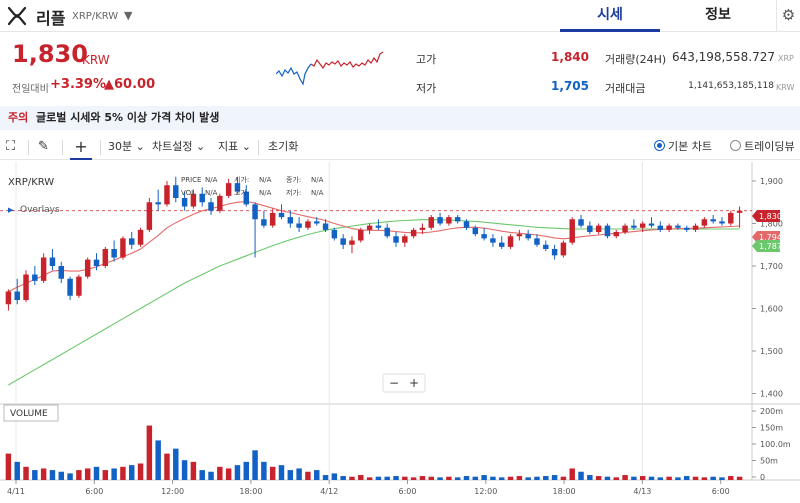  What do you see at coordinates (51, 18) in the screenshot?
I see `coin-name: 리플` at bounding box center [51, 18].